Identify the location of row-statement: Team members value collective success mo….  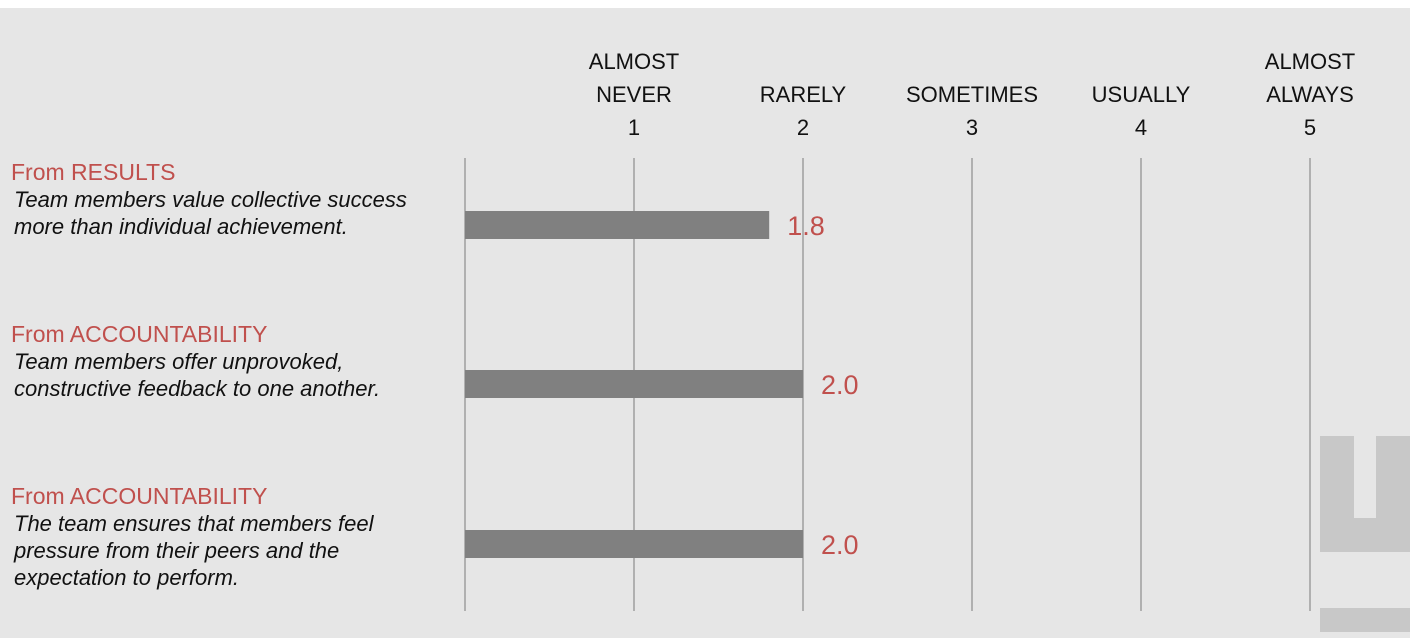
(210, 213).